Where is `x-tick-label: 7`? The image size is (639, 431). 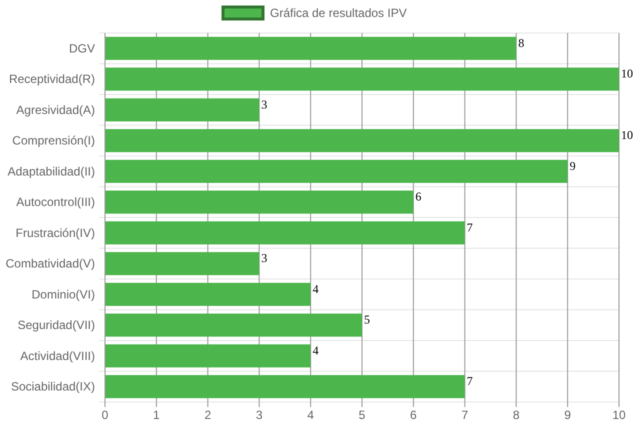 x-tick-label: 7 is located at coordinates (464, 415).